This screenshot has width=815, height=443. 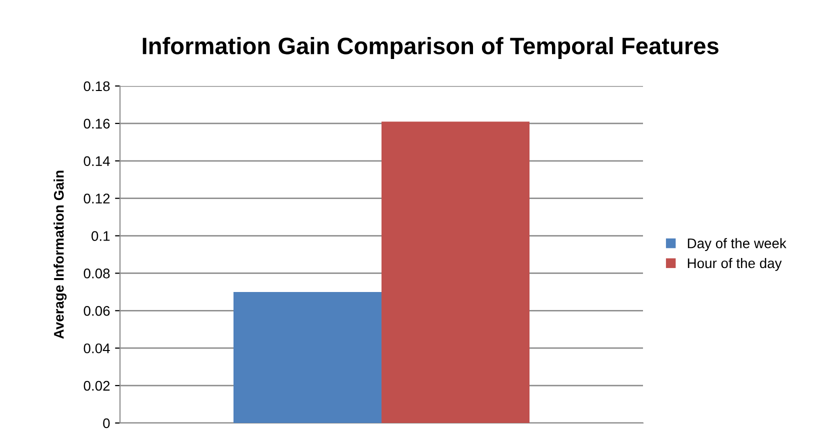 I want to click on y-tick-label: 0.08, so click(x=97, y=273).